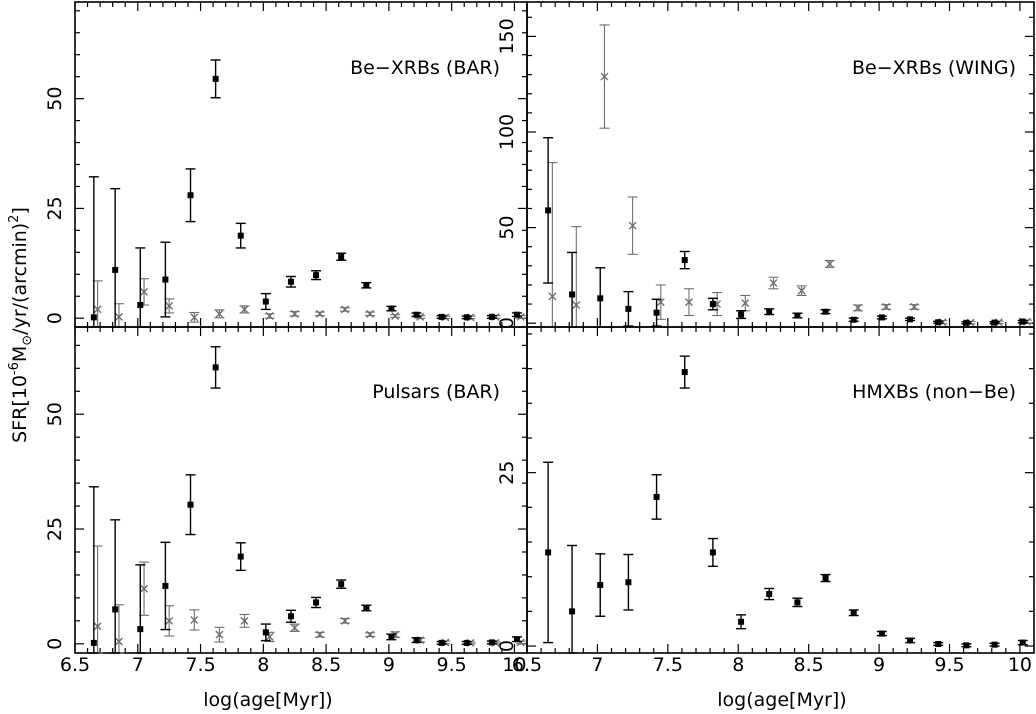  What do you see at coordinates (14, 219) in the screenshot?
I see `y-label-squared: 2` at bounding box center [14, 219].